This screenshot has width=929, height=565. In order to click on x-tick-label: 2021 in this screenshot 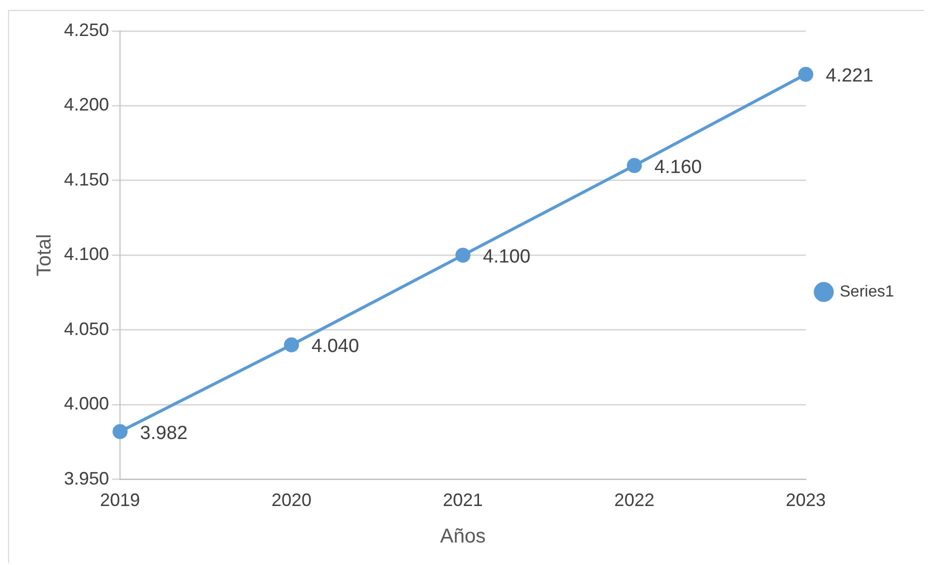, I will do `click(462, 500)`.